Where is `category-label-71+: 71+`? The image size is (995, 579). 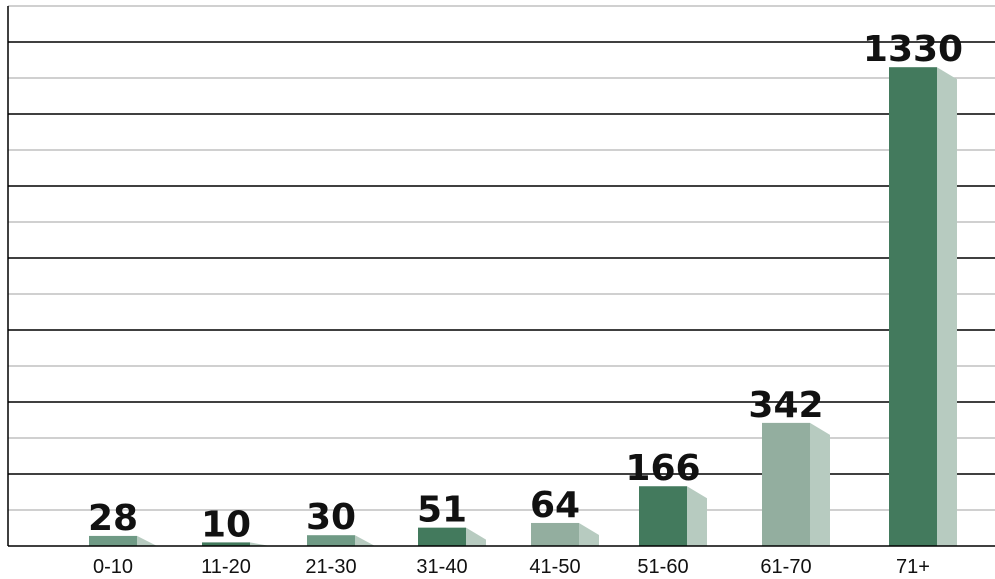
category-label-71+: 71+ is located at coordinates (913, 567).